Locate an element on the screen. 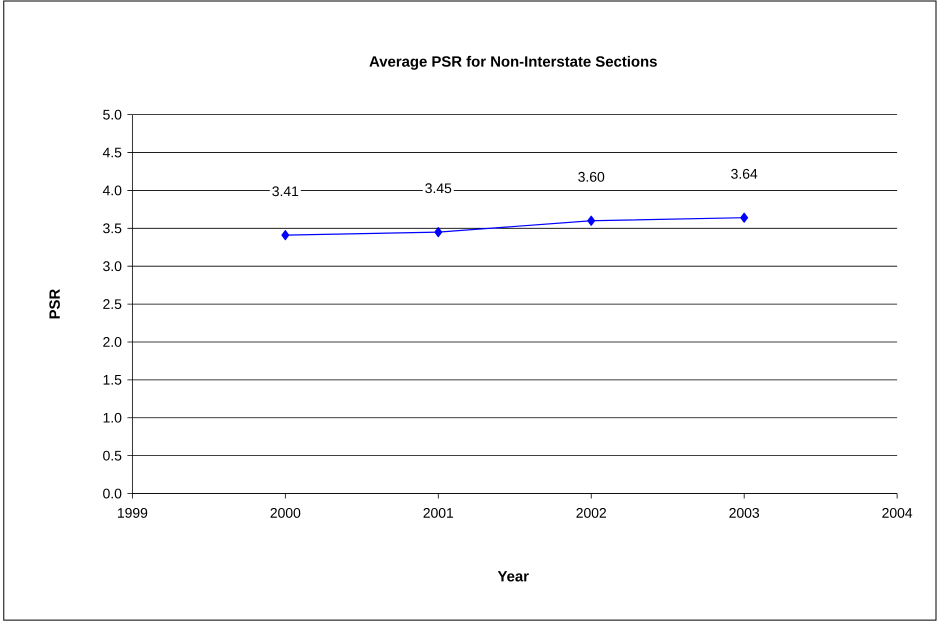  y-tick-label: 1.5 is located at coordinates (113, 379).